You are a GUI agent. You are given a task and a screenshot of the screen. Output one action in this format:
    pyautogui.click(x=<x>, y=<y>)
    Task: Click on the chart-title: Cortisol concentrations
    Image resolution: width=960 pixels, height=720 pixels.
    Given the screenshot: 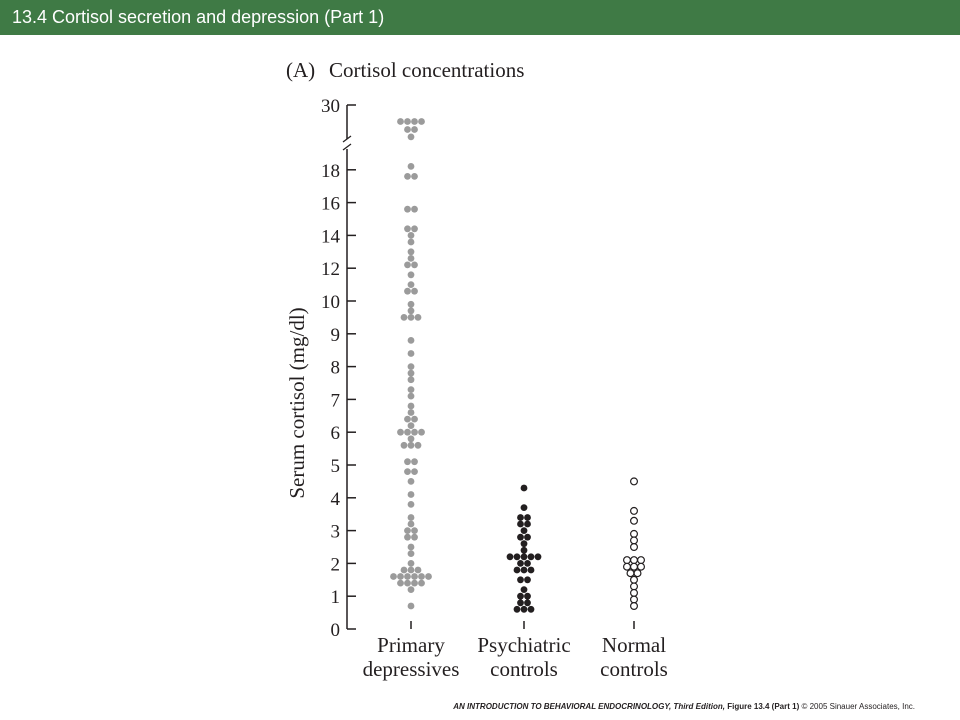 What is the action you would take?
    pyautogui.click(x=426, y=70)
    